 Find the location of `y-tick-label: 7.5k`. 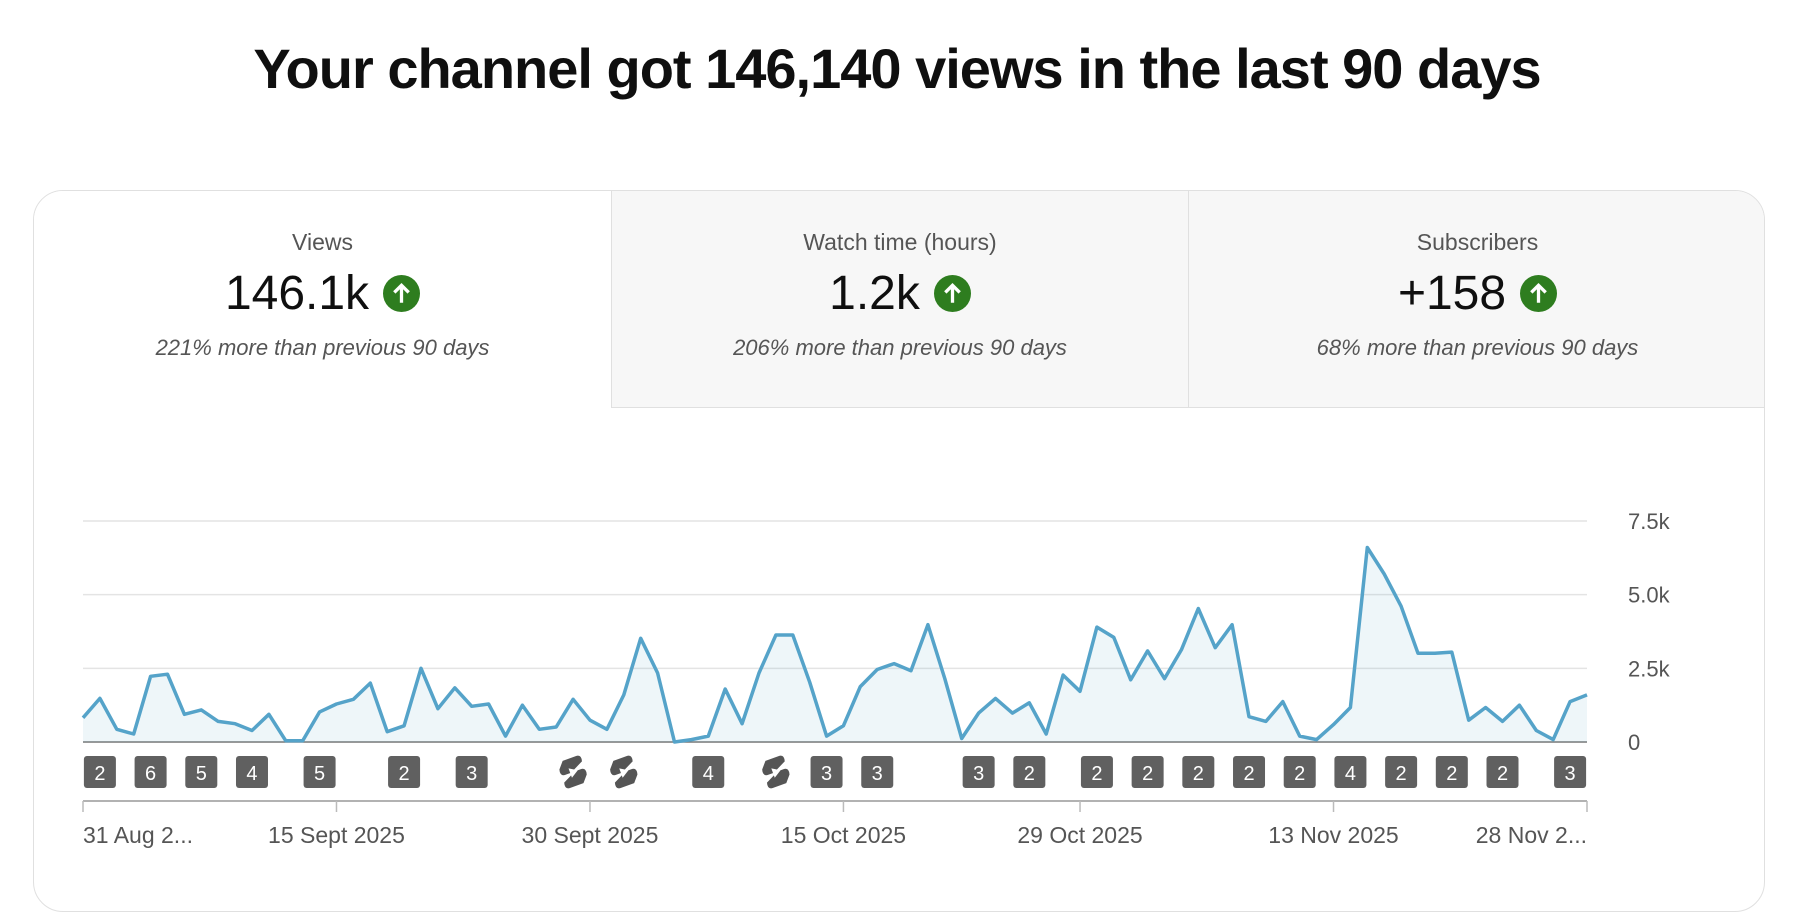

y-tick-label: 7.5k is located at coordinates (1649, 521).